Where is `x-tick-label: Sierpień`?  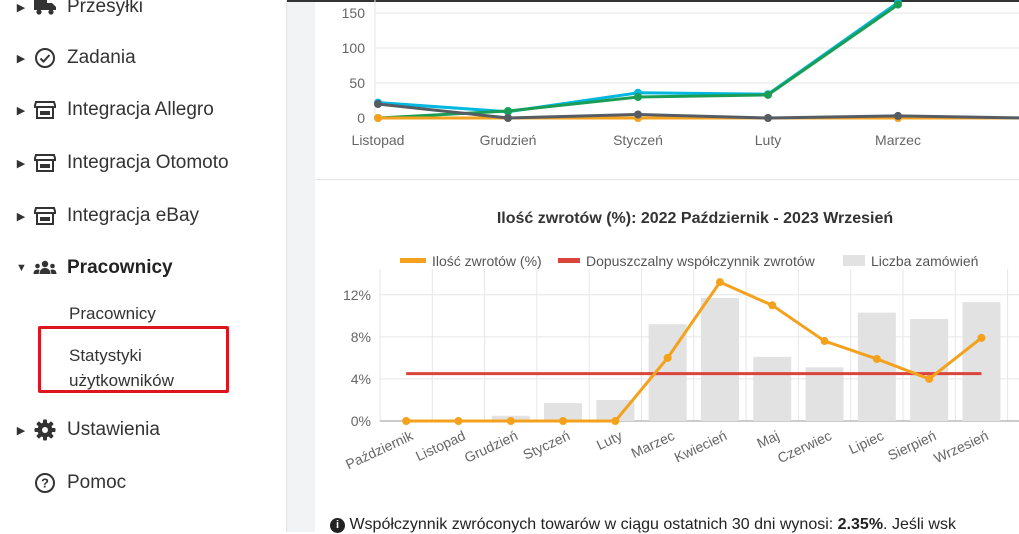 x-tick-label: Sierpień is located at coordinates (911, 445).